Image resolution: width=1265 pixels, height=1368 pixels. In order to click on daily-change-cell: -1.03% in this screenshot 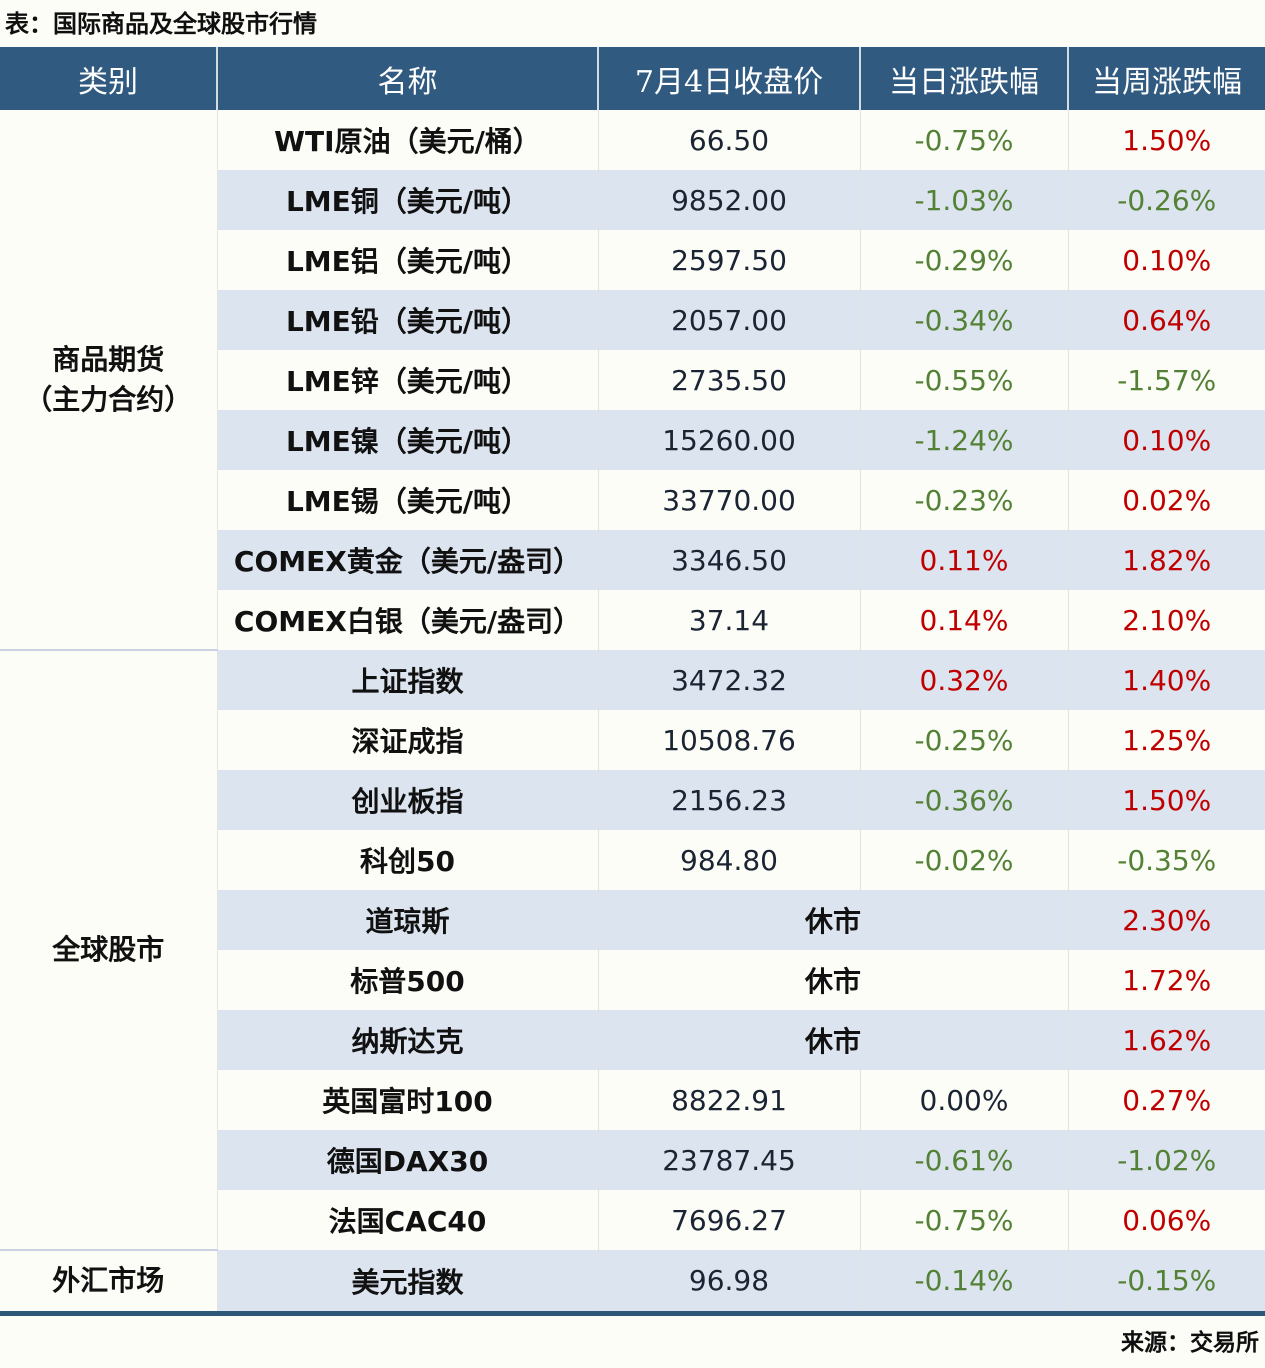, I will do `click(963, 200)`.